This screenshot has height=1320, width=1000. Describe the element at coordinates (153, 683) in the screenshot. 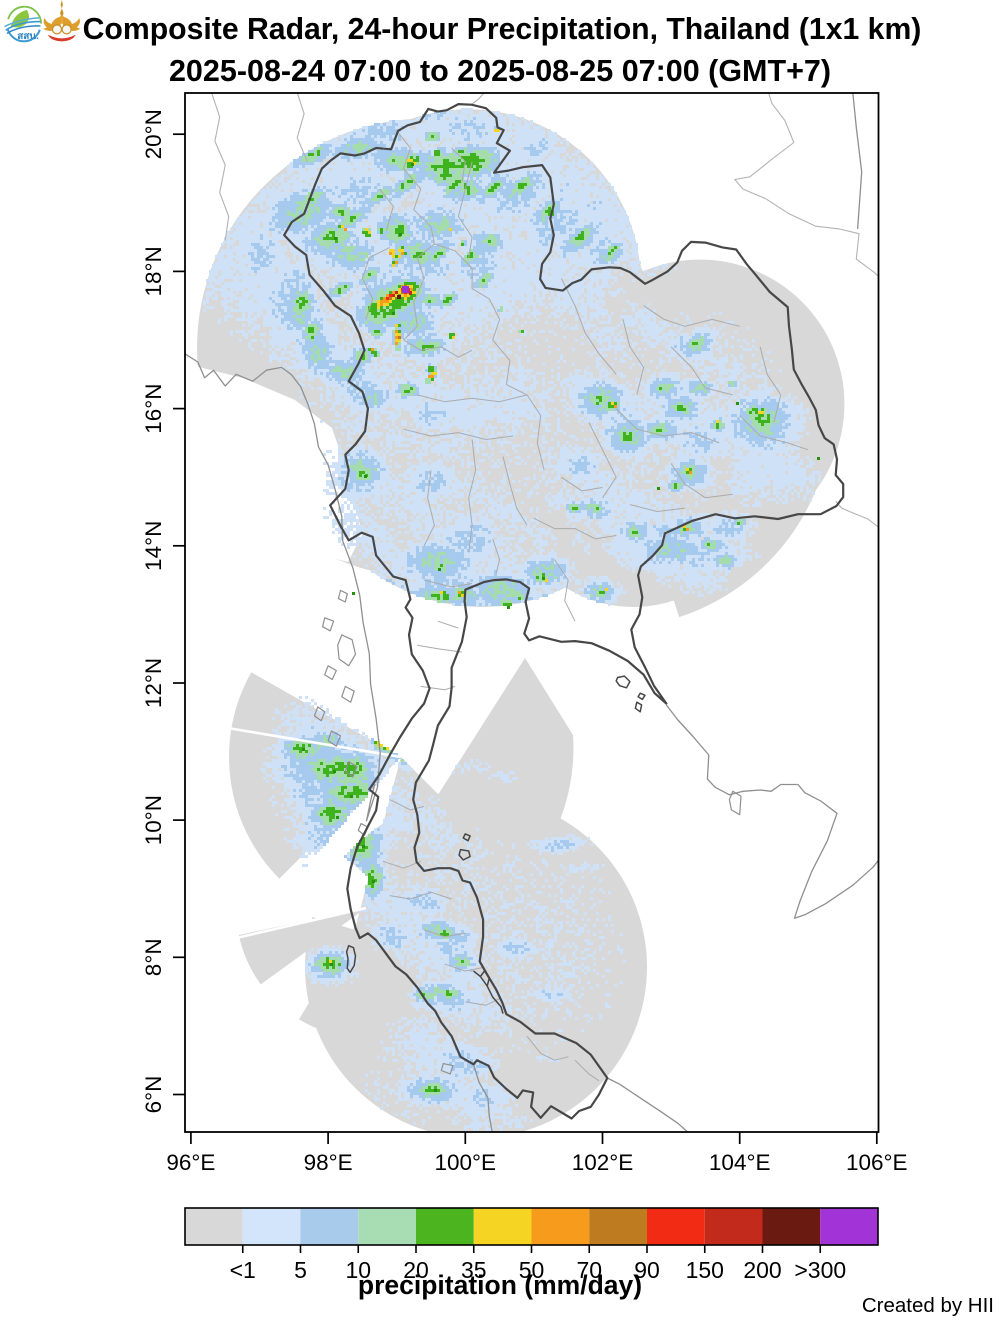

I see `svg-text: 12°N` at that location.